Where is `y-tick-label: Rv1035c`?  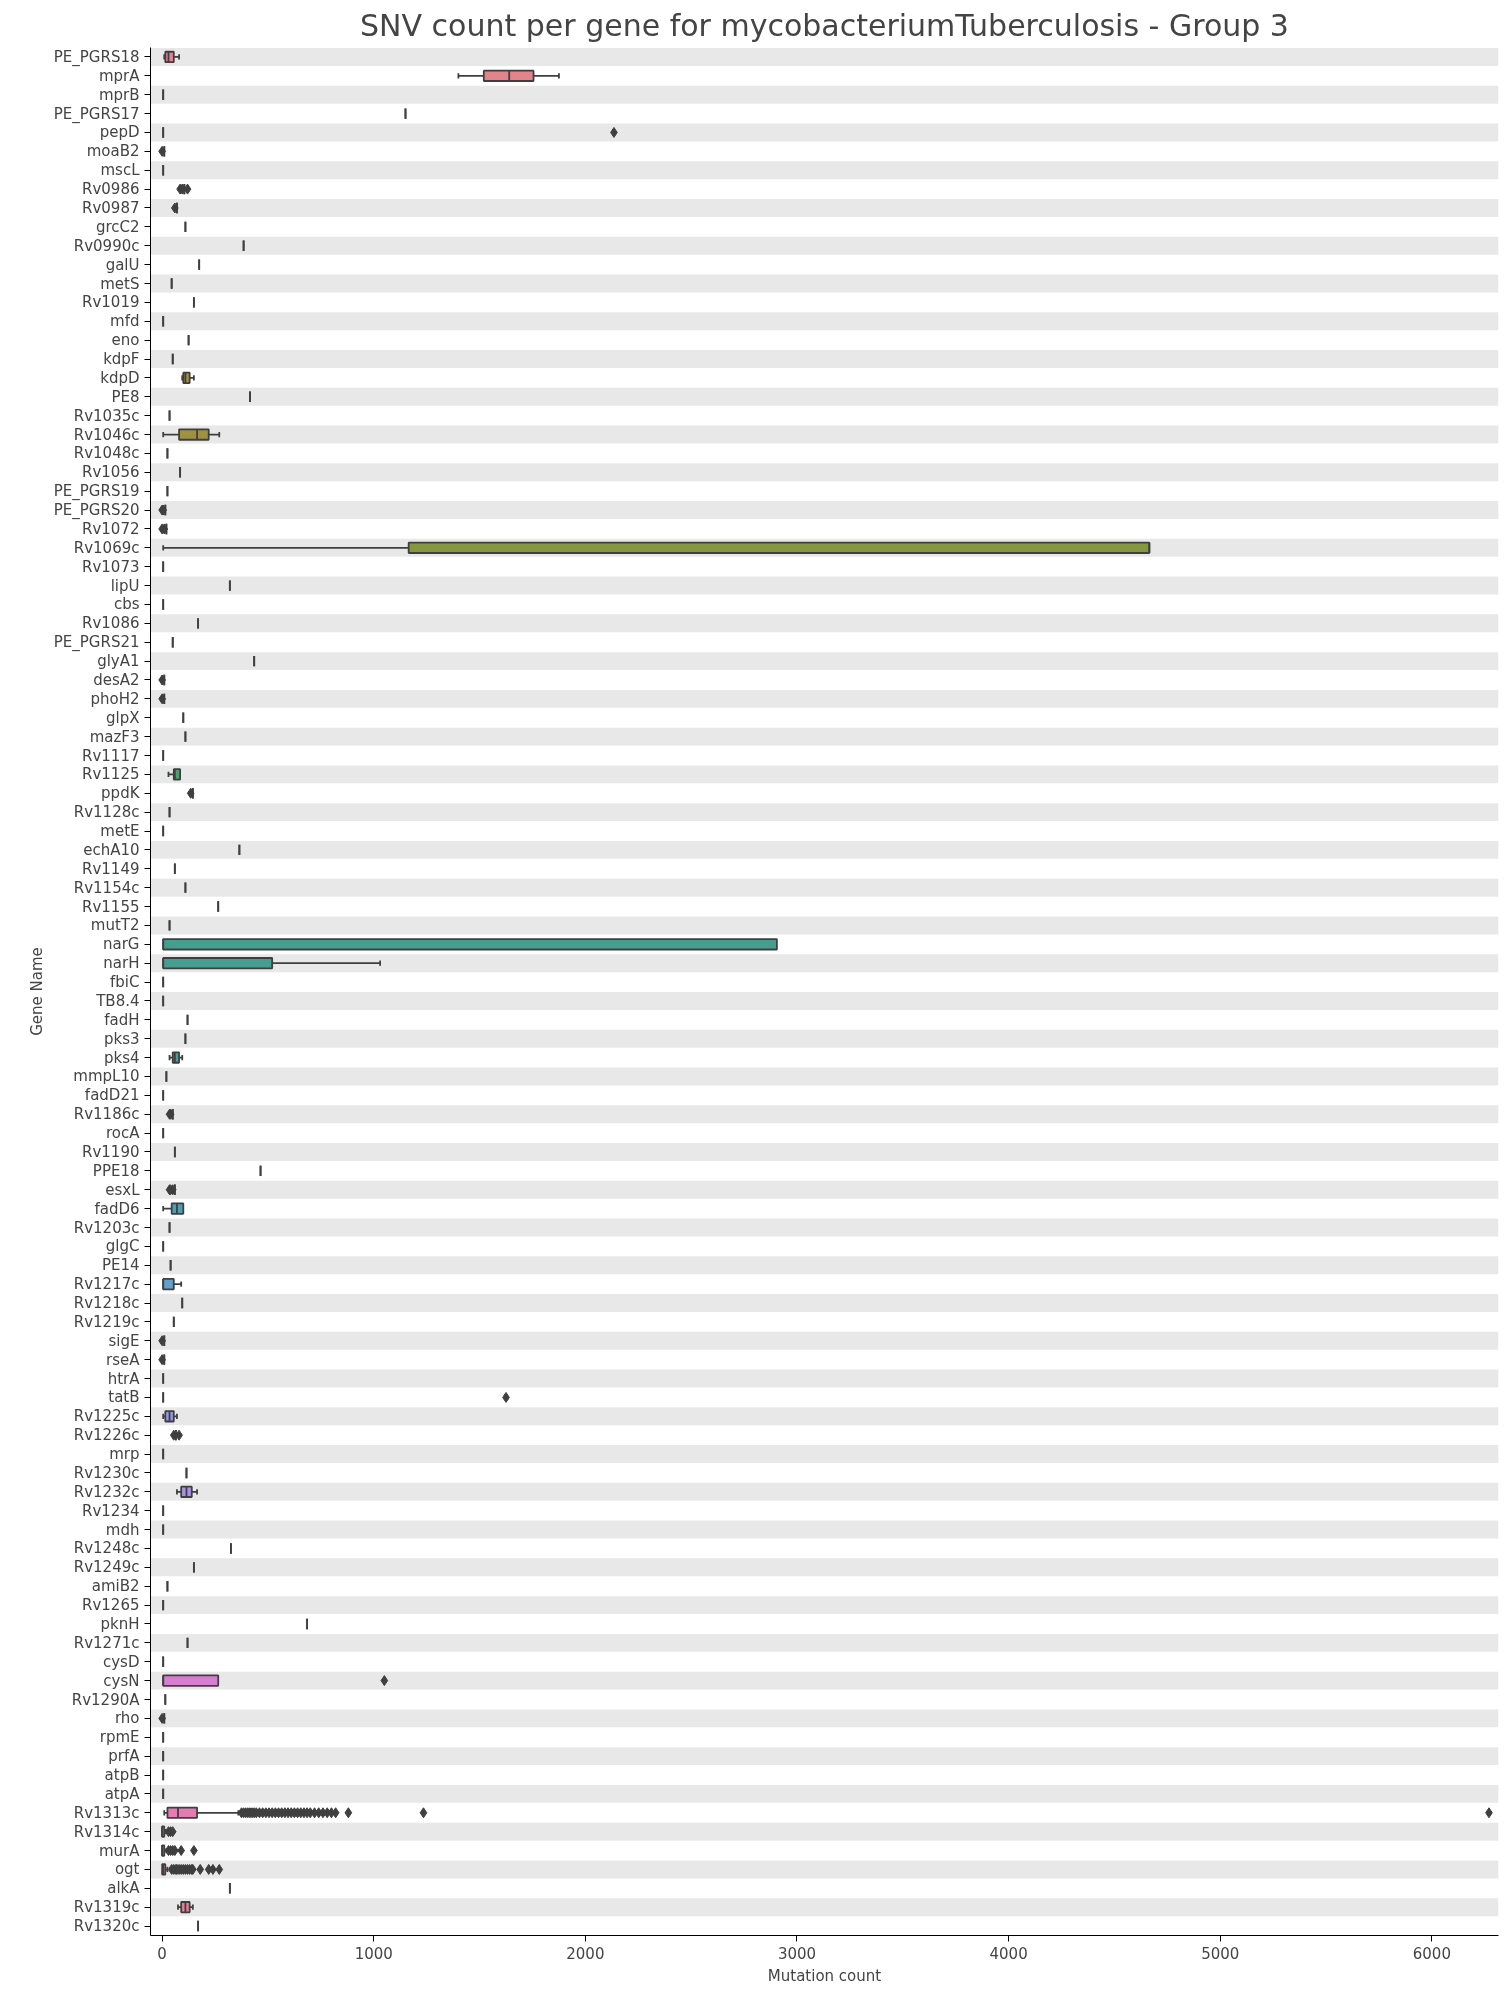 y-tick-label: Rv1035c is located at coordinates (106, 415).